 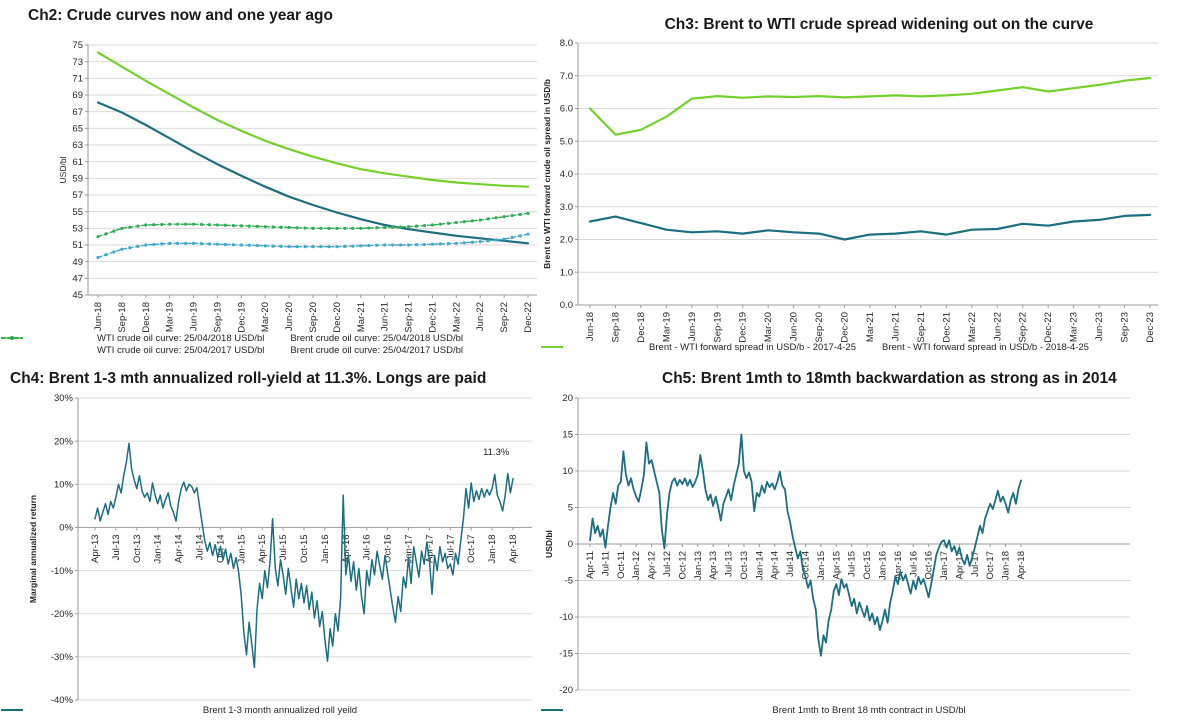 What do you see at coordinates (946, 327) in the screenshot?
I see `ch3-xtick: Dec-21` at bounding box center [946, 327].